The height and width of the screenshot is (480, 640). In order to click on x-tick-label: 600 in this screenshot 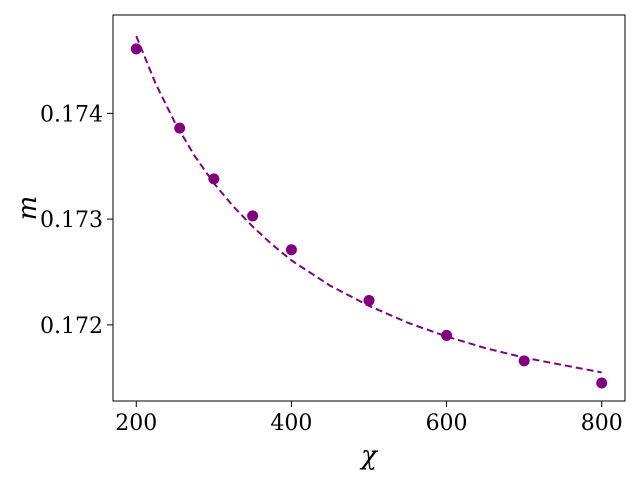, I will do `click(447, 423)`.